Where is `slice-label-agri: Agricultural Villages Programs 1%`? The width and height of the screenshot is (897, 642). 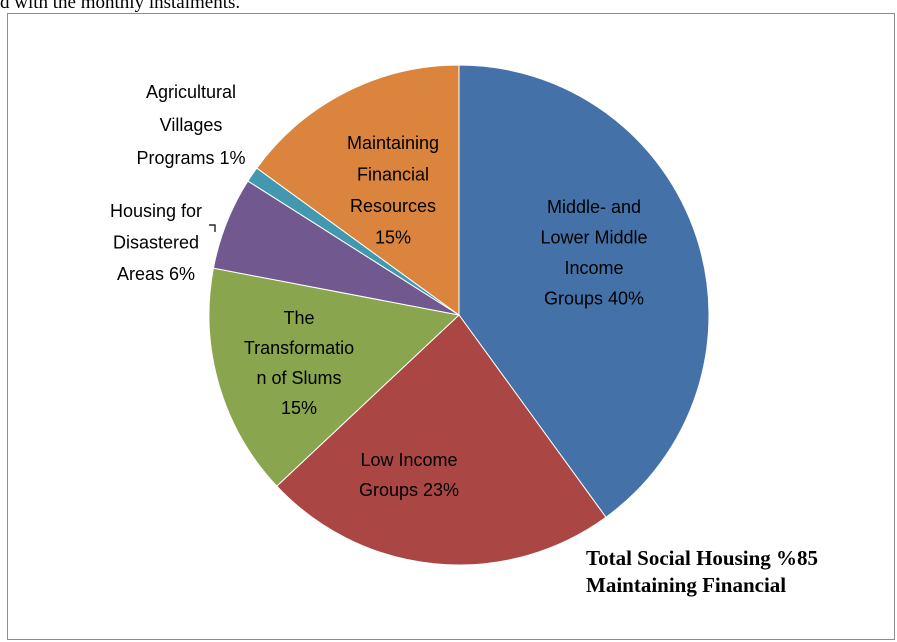
slice-label-agri: Agricultural Villages Programs 1% is located at coordinates (190, 125).